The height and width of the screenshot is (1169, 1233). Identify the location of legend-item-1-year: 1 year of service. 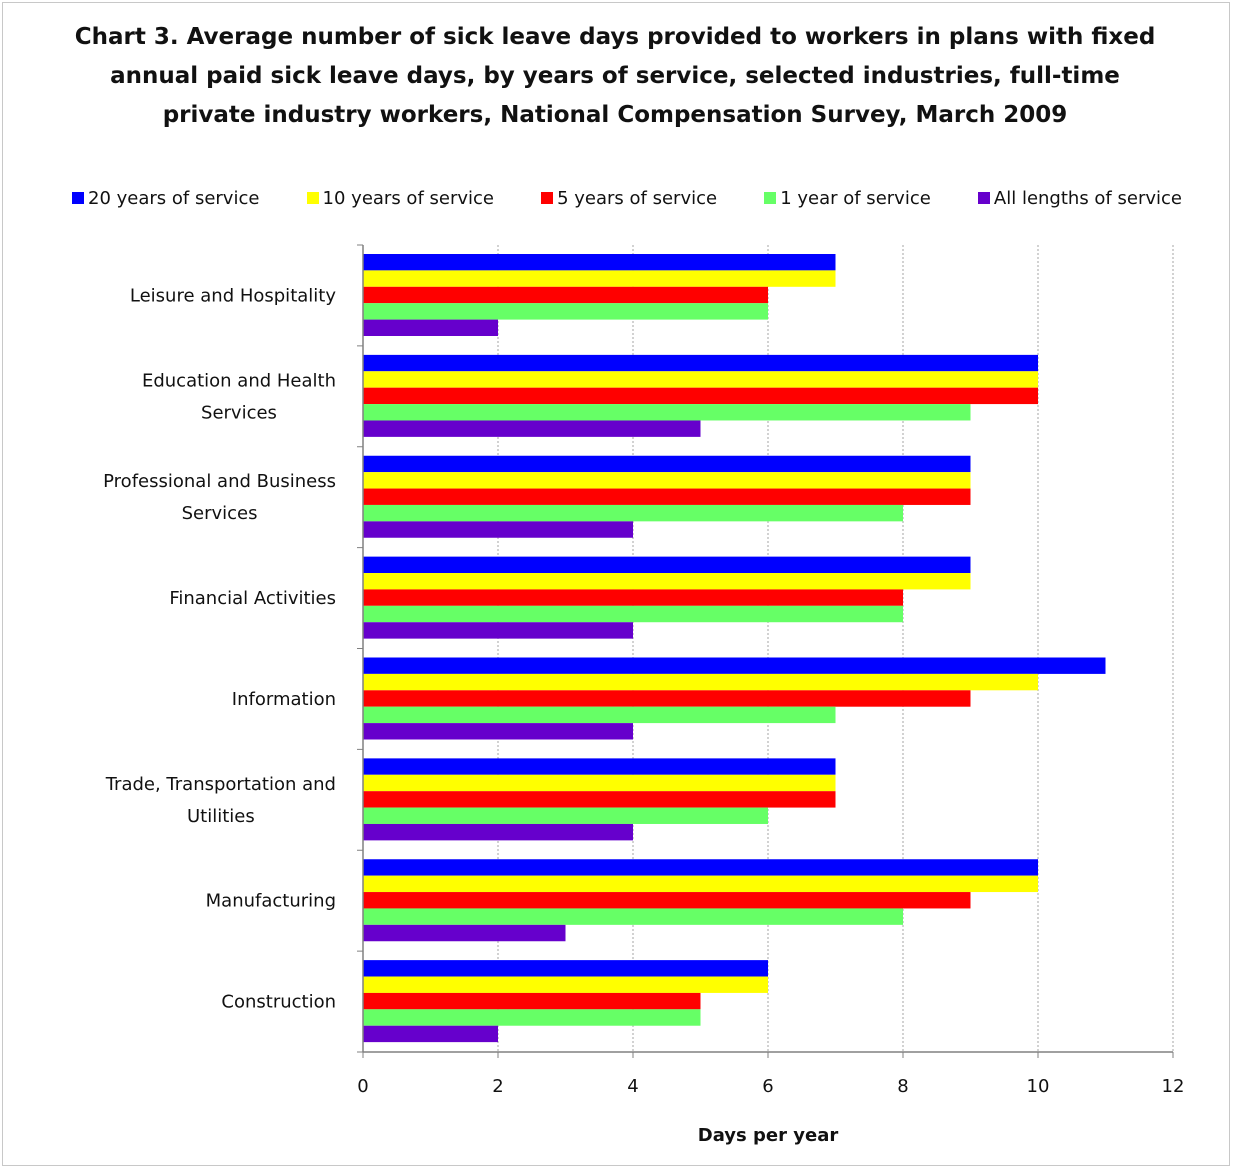
(847, 198).